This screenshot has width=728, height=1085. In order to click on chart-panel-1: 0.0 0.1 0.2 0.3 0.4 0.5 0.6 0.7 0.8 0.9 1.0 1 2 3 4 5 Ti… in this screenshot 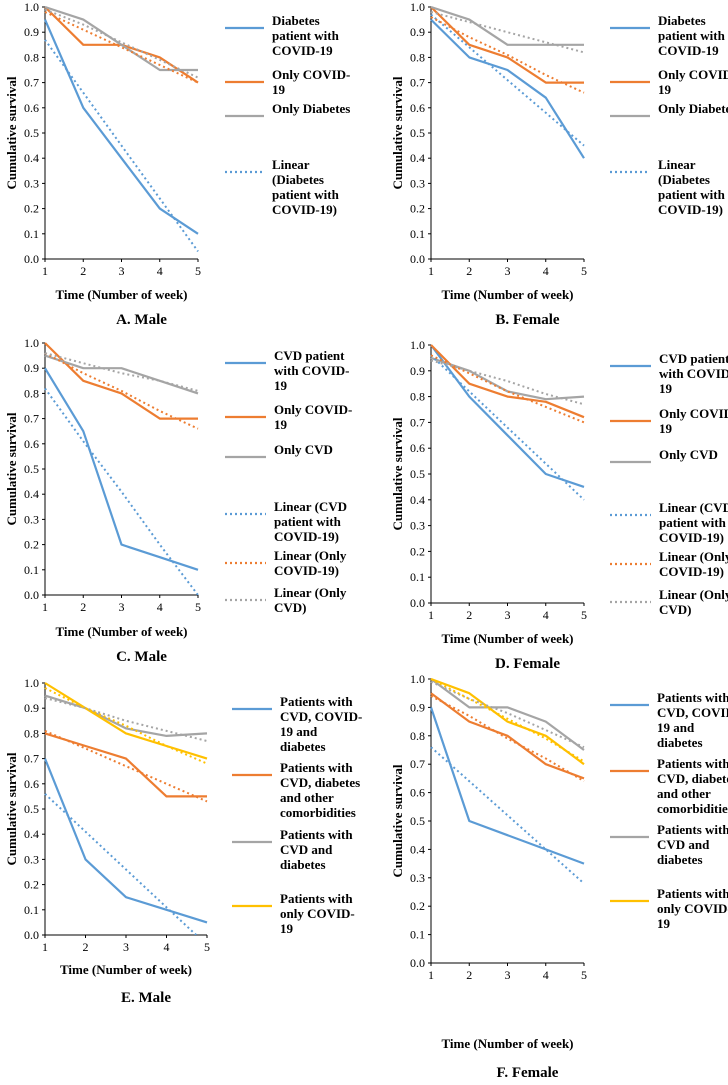, I will do `click(177, 164)`.